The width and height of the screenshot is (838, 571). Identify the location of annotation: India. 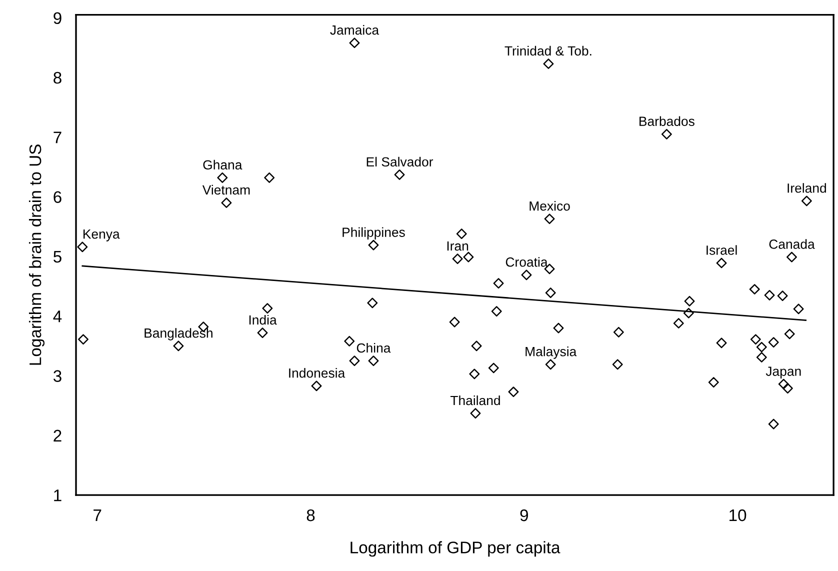
(263, 319).